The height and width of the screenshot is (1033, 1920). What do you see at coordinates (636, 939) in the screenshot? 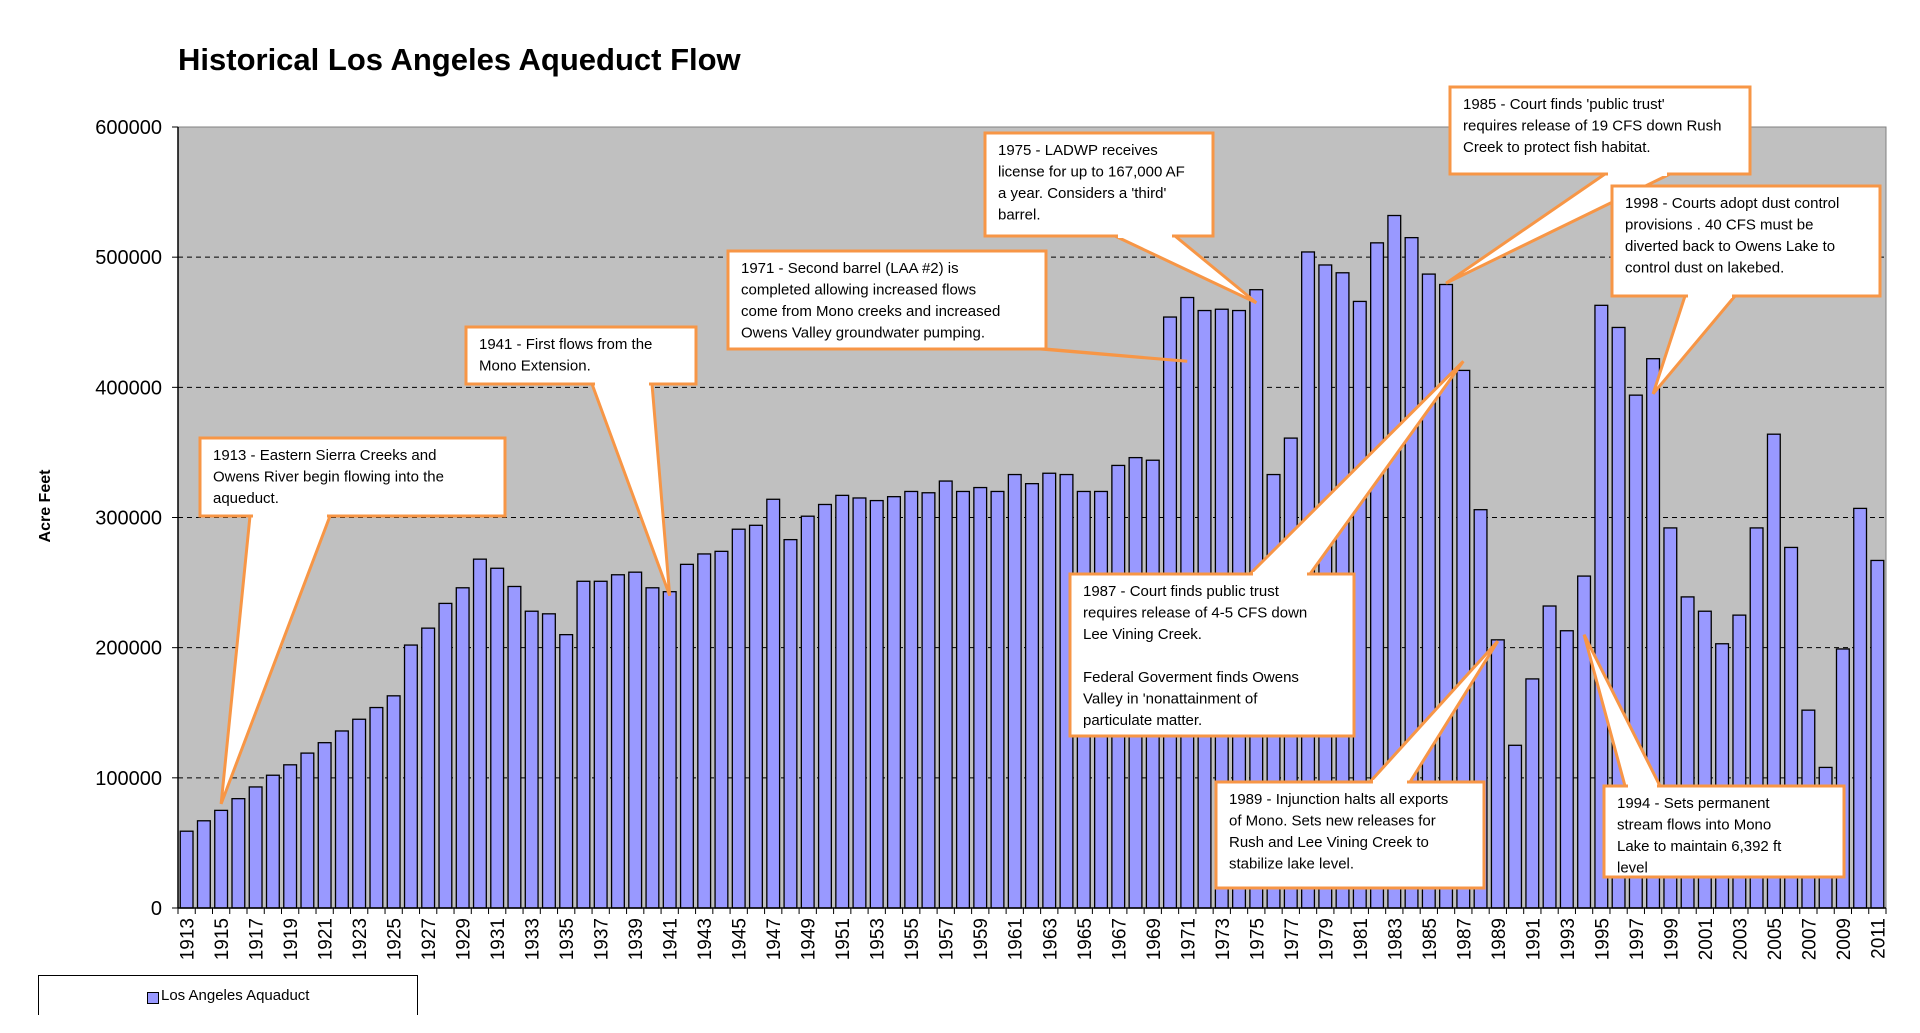
I see `x-tick-label: 1939` at bounding box center [636, 939].